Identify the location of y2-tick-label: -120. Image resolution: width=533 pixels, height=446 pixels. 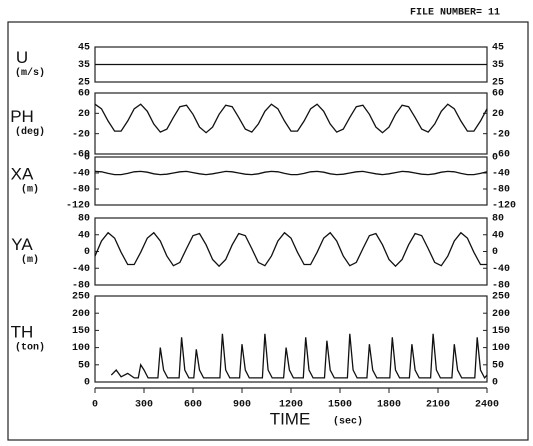
(504, 206).